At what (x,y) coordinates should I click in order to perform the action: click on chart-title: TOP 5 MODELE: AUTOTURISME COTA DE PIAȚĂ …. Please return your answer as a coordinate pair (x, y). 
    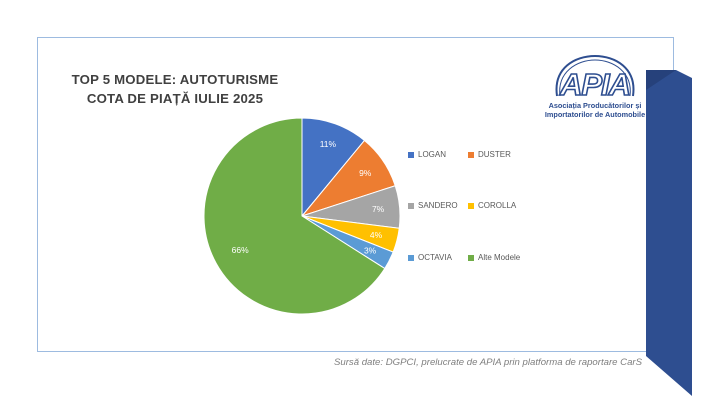
    Looking at the image, I should click on (175, 89).